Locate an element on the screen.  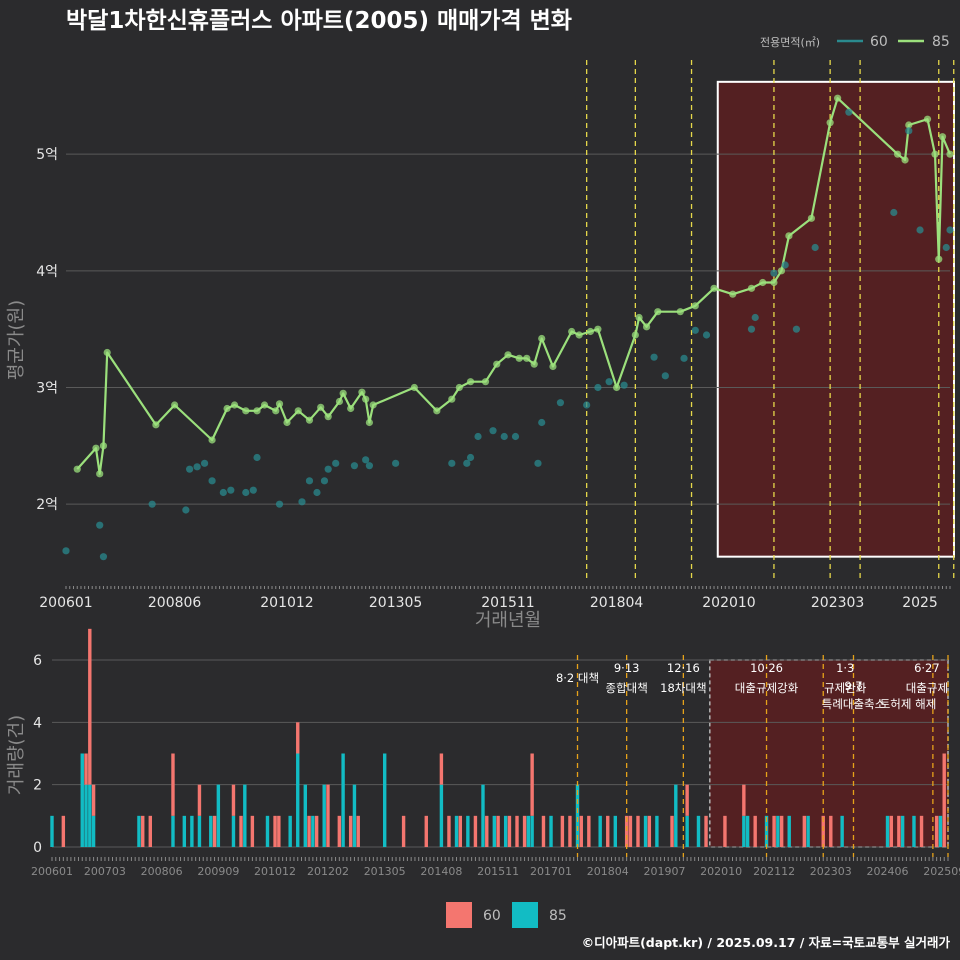
bottom-x-tick-label: 202010 is located at coordinates (721, 871).